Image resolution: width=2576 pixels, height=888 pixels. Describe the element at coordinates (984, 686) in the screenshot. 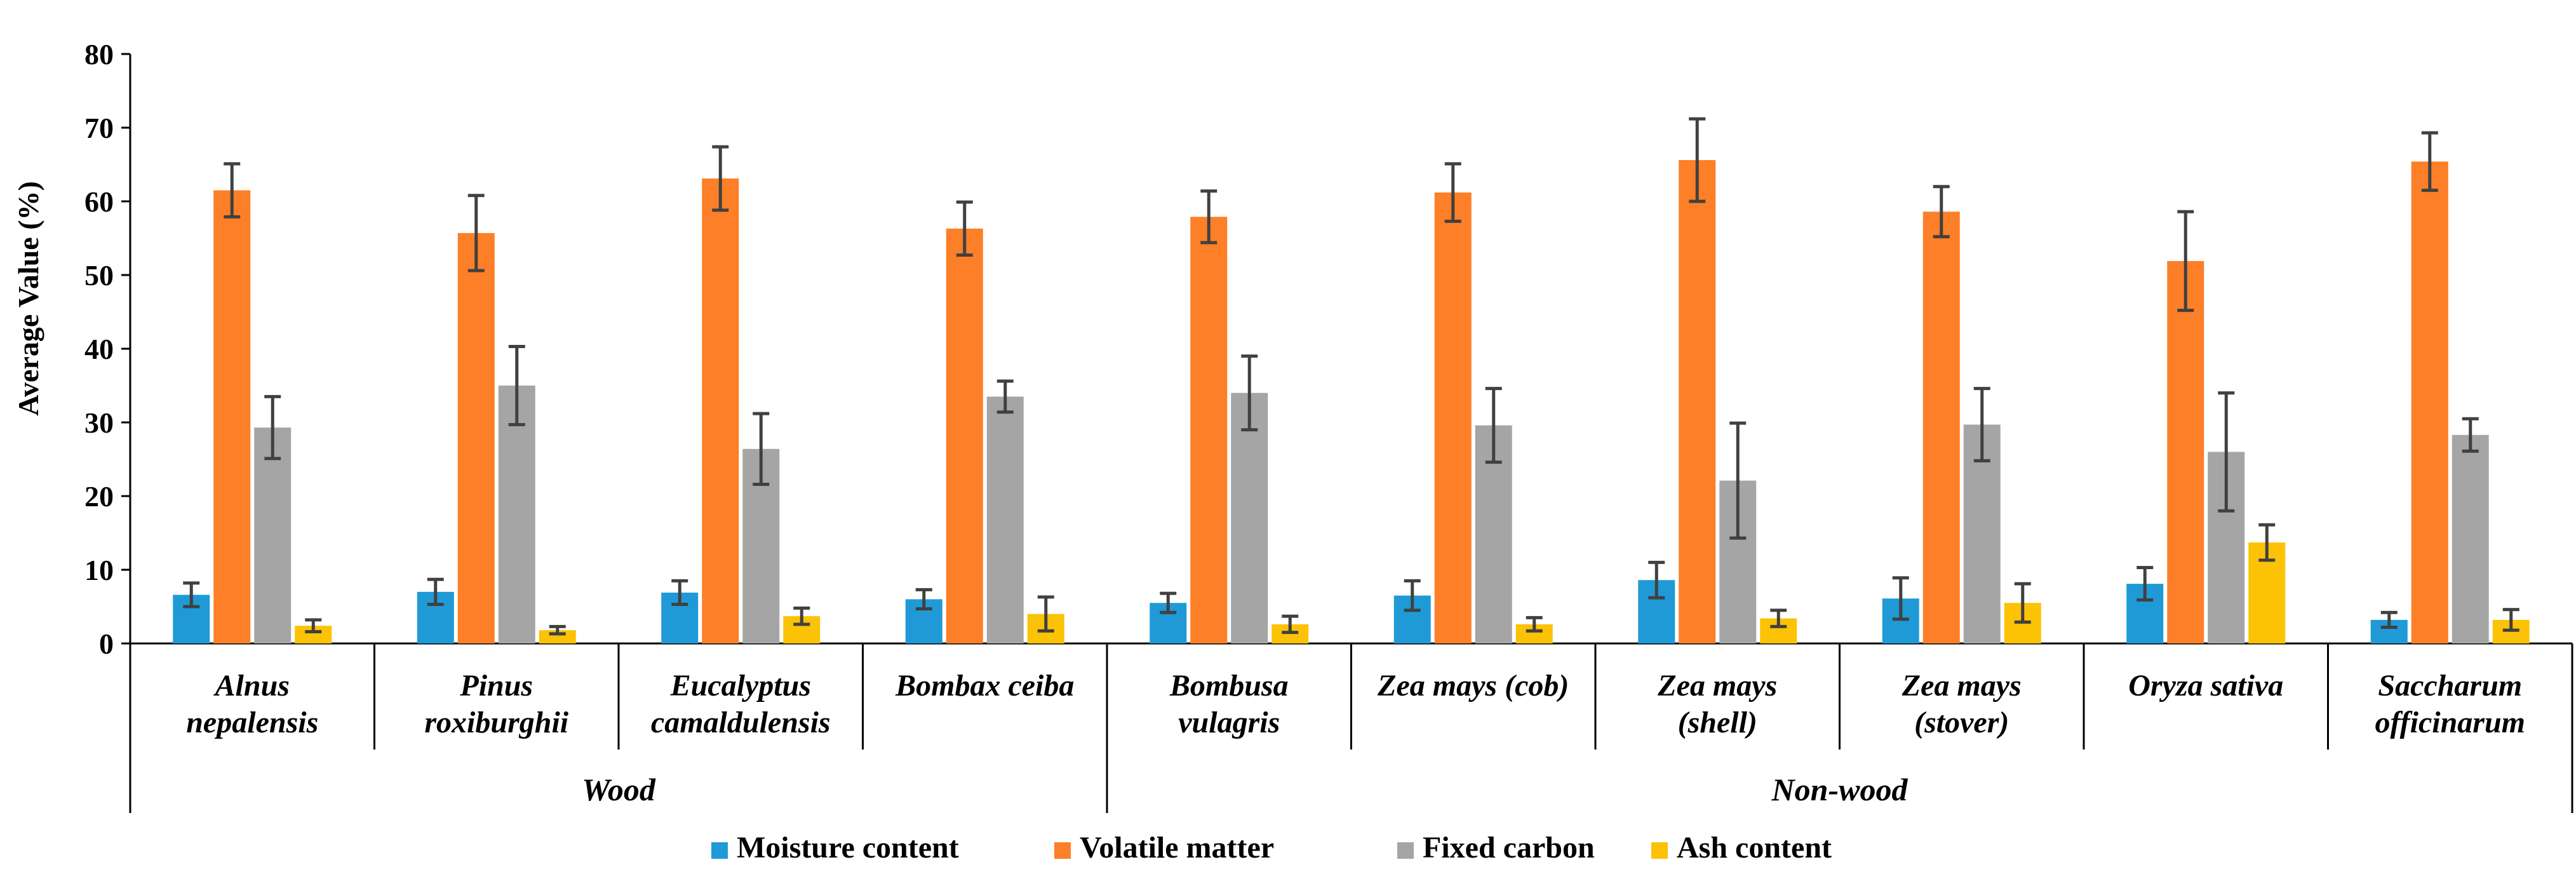

I see `category-label: Bombax ceiba` at that location.